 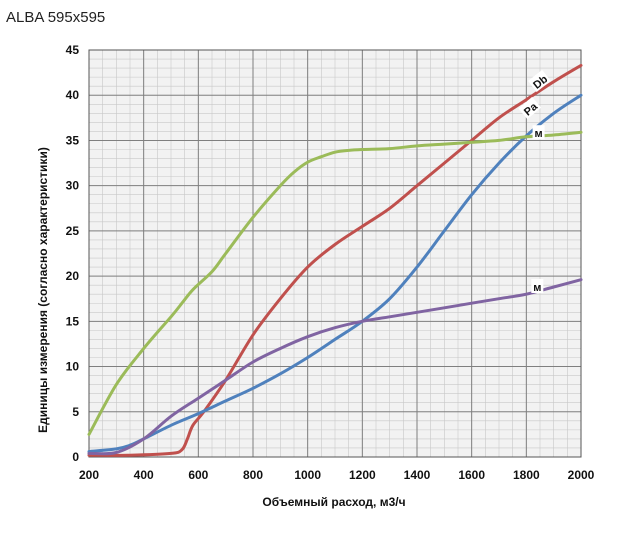 I want to click on y-tick-label: 20, so click(x=73, y=276).